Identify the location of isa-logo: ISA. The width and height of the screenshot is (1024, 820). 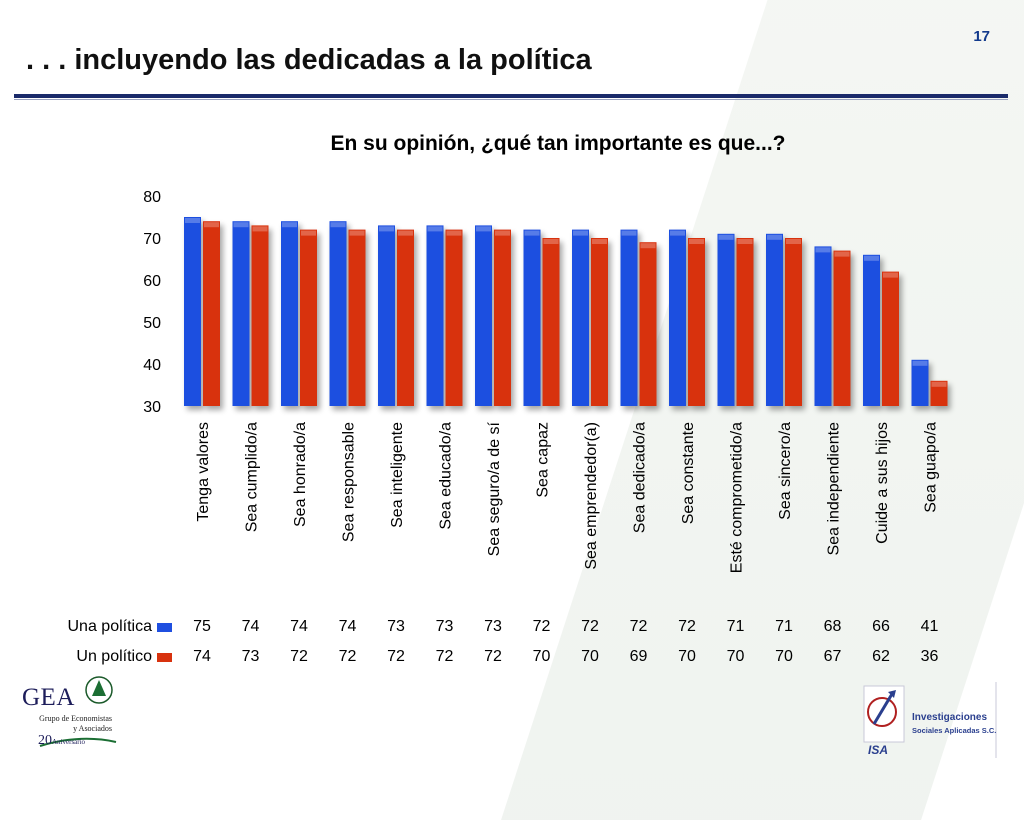
(930, 720).